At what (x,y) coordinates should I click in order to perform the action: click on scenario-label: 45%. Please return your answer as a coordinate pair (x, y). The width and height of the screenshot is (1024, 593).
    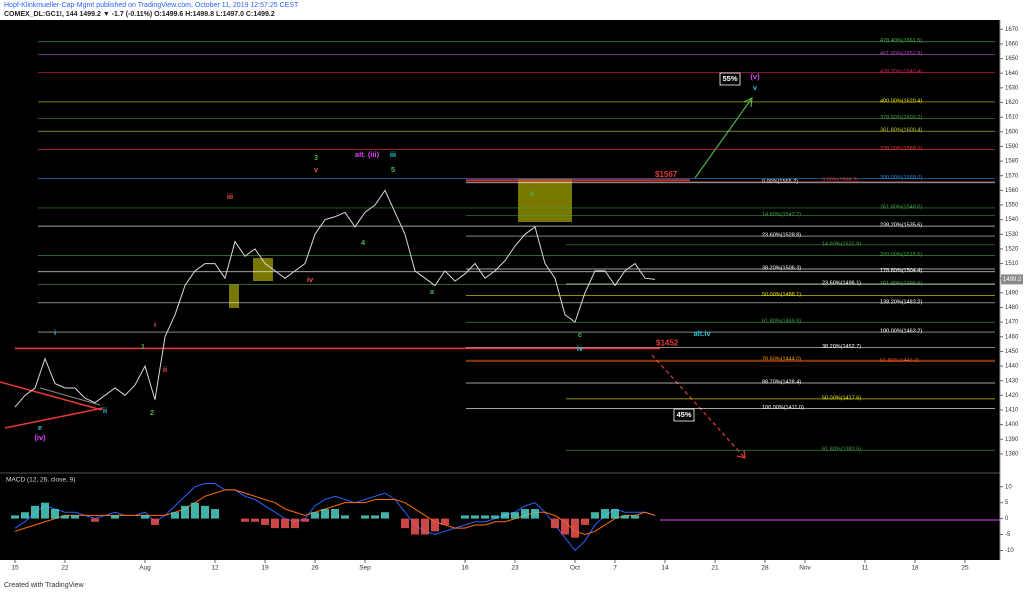
    Looking at the image, I should click on (683, 414).